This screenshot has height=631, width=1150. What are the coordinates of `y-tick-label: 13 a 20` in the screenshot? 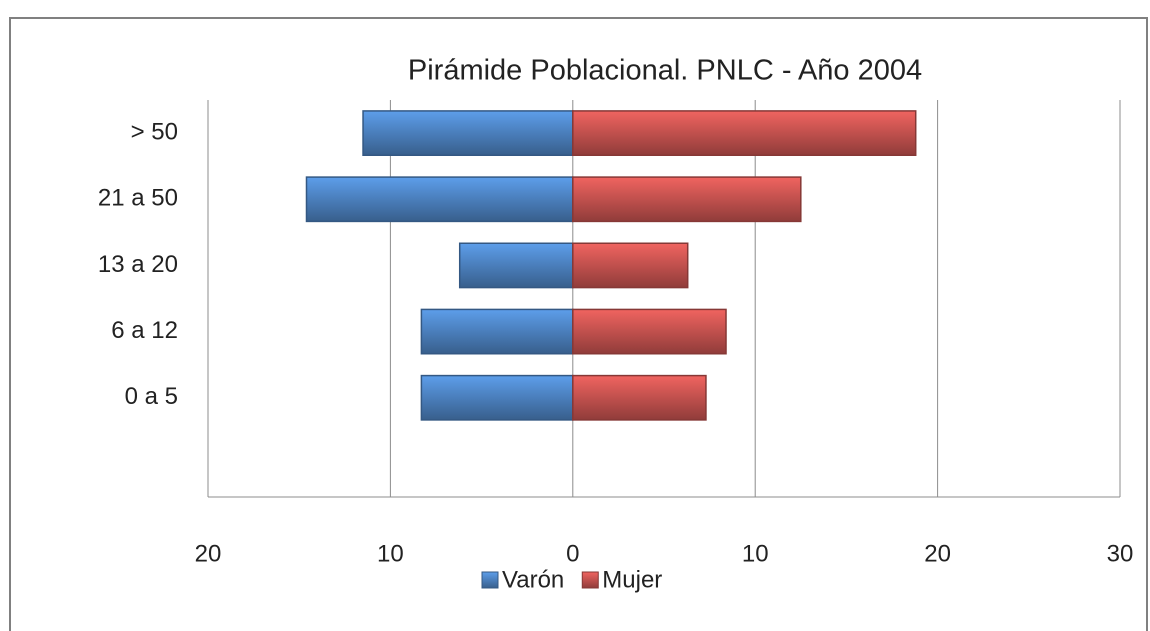 It's located at (138, 264).